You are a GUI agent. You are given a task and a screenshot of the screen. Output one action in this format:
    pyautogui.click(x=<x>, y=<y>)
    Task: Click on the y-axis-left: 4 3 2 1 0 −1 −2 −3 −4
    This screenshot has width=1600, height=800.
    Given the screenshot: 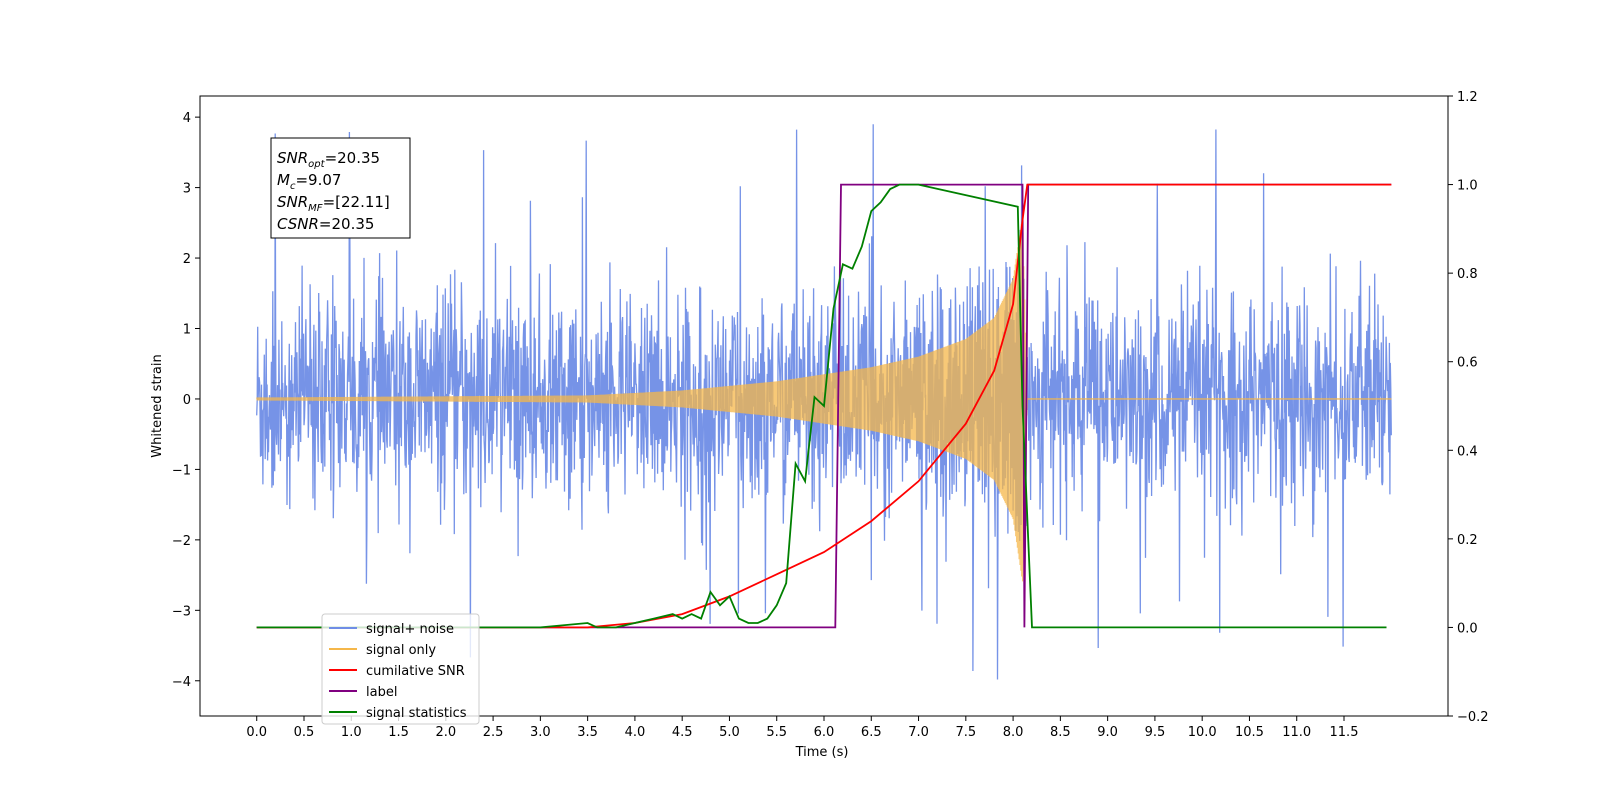 What is the action you would take?
    pyautogui.click(x=186, y=400)
    